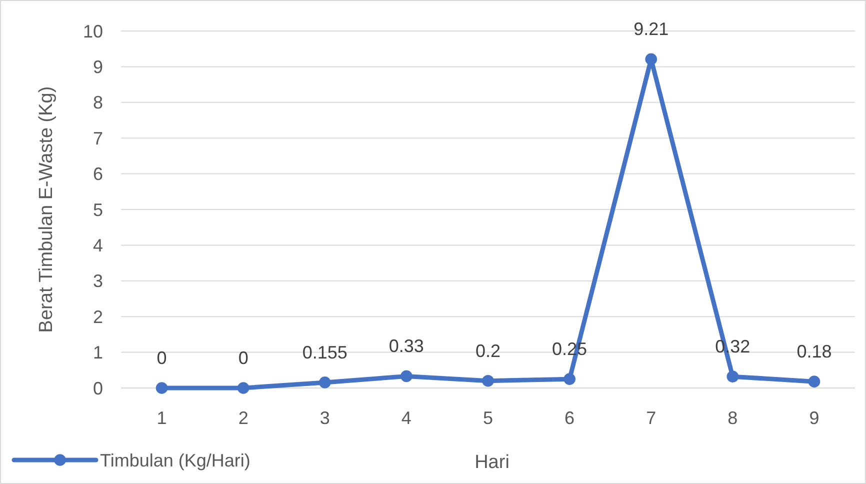  Describe the element at coordinates (488, 350) in the screenshot. I see `data-label: 0.2` at that location.